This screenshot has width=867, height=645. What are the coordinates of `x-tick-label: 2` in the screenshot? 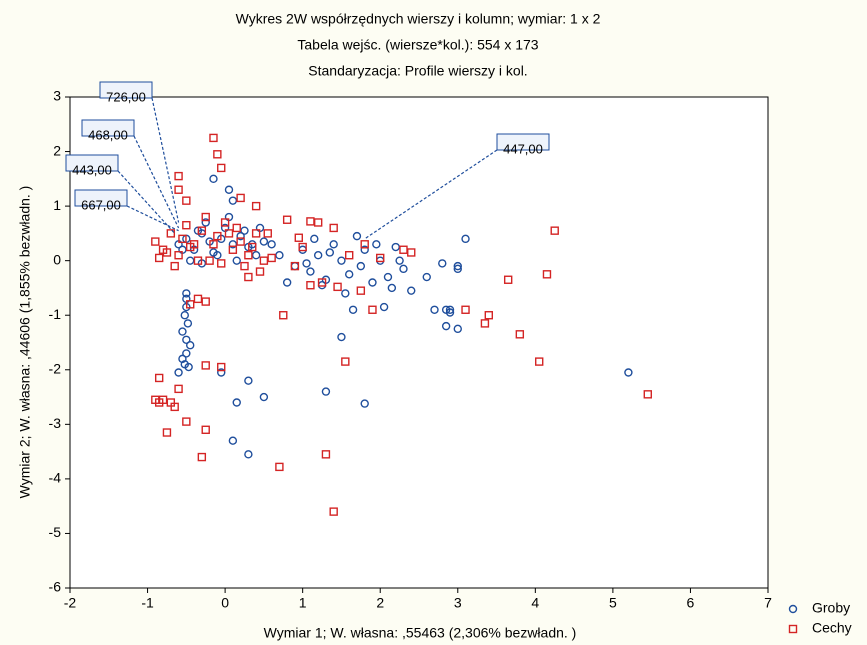 It's located at (380, 603).